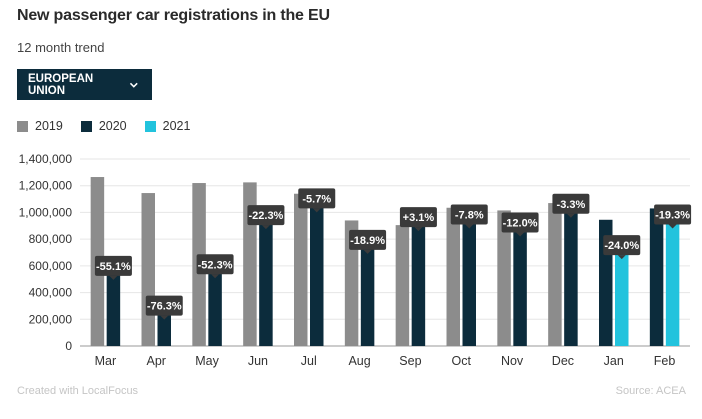 Image resolution: width=702 pixels, height=419 pixels. What do you see at coordinates (367, 294) in the screenshot?
I see `bar-2020-aug` at bounding box center [367, 294].